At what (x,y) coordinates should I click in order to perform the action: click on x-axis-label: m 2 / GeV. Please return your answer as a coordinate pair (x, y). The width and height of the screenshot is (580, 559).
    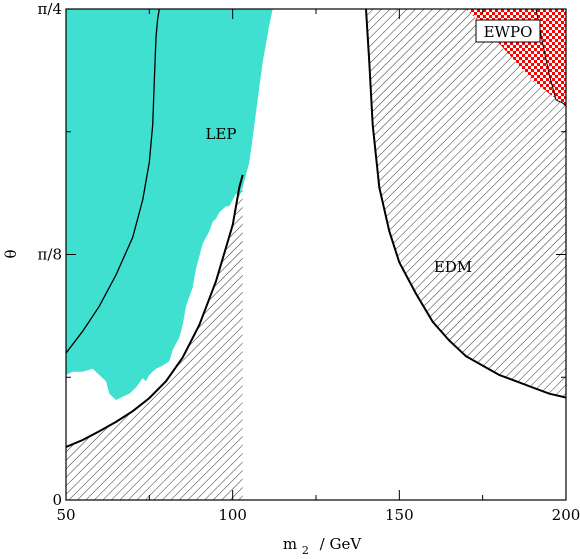
    Looking at the image, I should click on (322, 546).